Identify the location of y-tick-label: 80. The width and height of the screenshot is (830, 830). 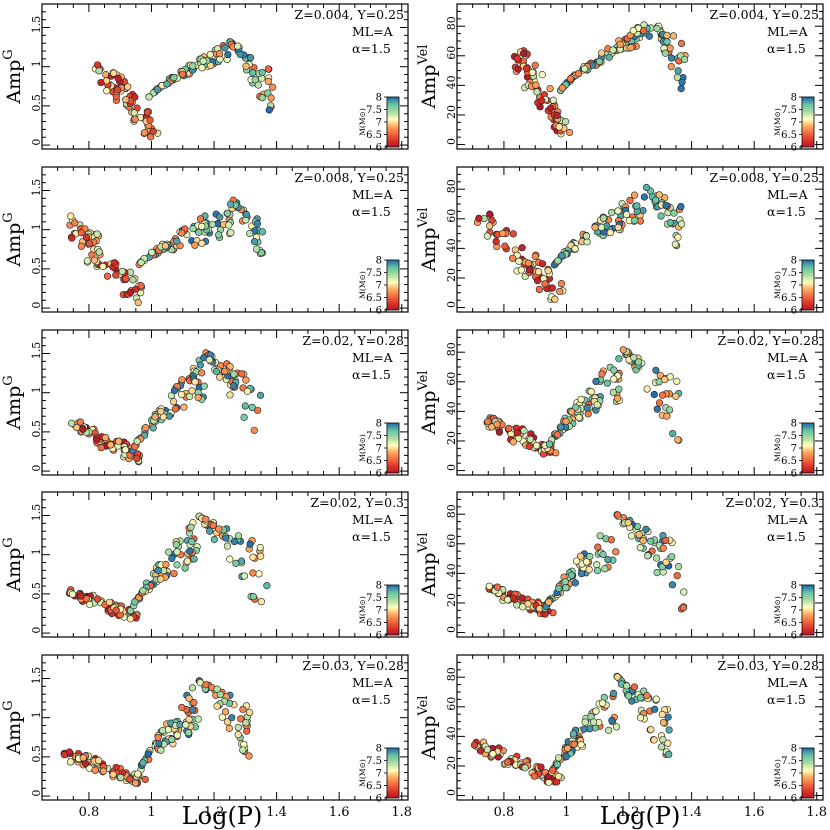
(451, 186).